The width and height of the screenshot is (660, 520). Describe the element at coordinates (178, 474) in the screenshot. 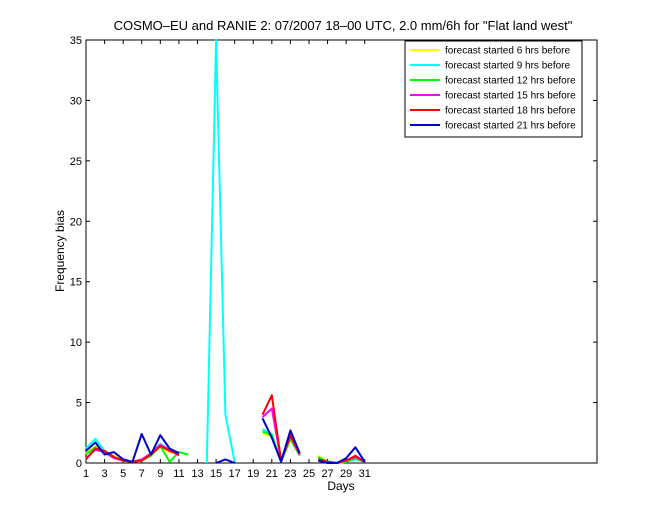

I see `x-tick-label: 11` at that location.